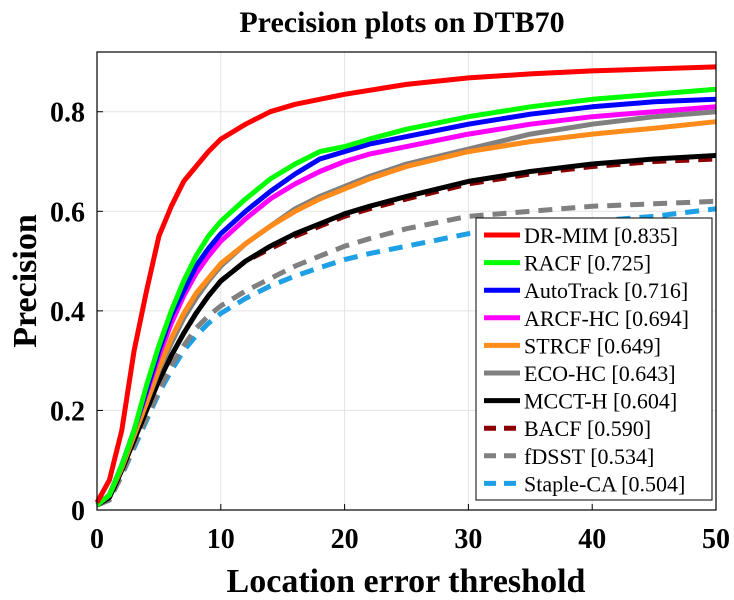 Image resolution: width=734 pixels, height=600 pixels. What do you see at coordinates (25, 281) in the screenshot?
I see `y-axis-label: Precision` at bounding box center [25, 281].